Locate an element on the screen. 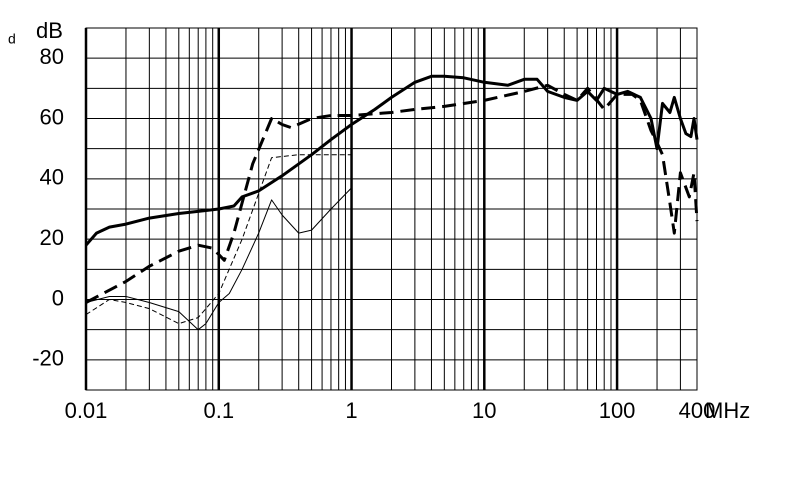  x-tick-label: 0.01 is located at coordinates (86, 410).